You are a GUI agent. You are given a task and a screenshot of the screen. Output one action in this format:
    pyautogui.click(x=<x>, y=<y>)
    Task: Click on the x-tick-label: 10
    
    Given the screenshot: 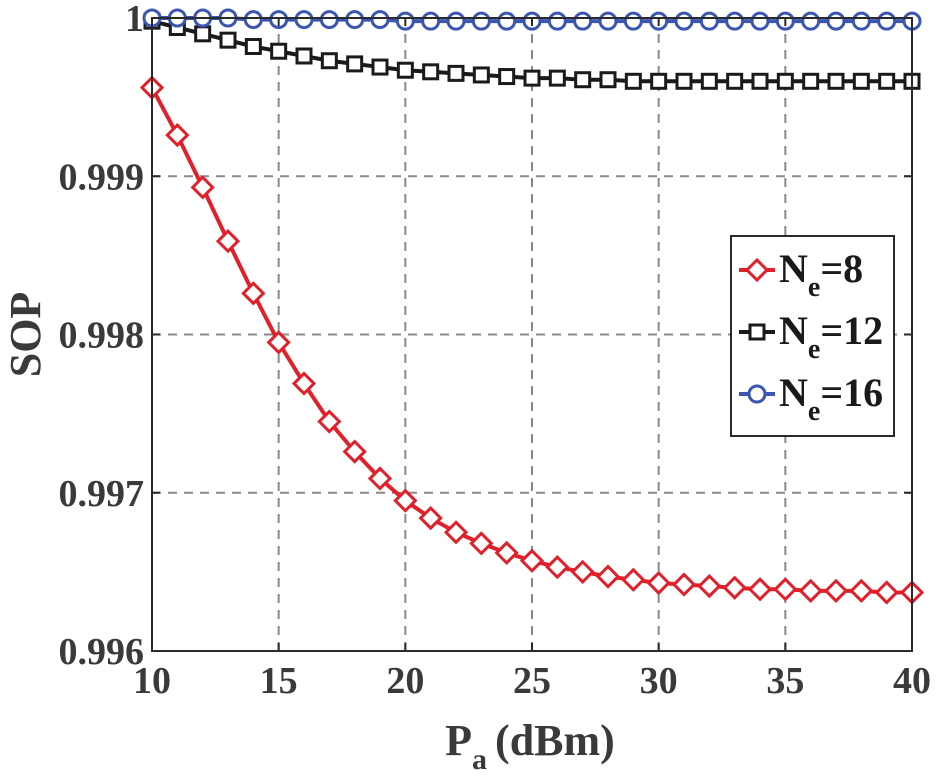 What is the action you would take?
    pyautogui.click(x=152, y=681)
    